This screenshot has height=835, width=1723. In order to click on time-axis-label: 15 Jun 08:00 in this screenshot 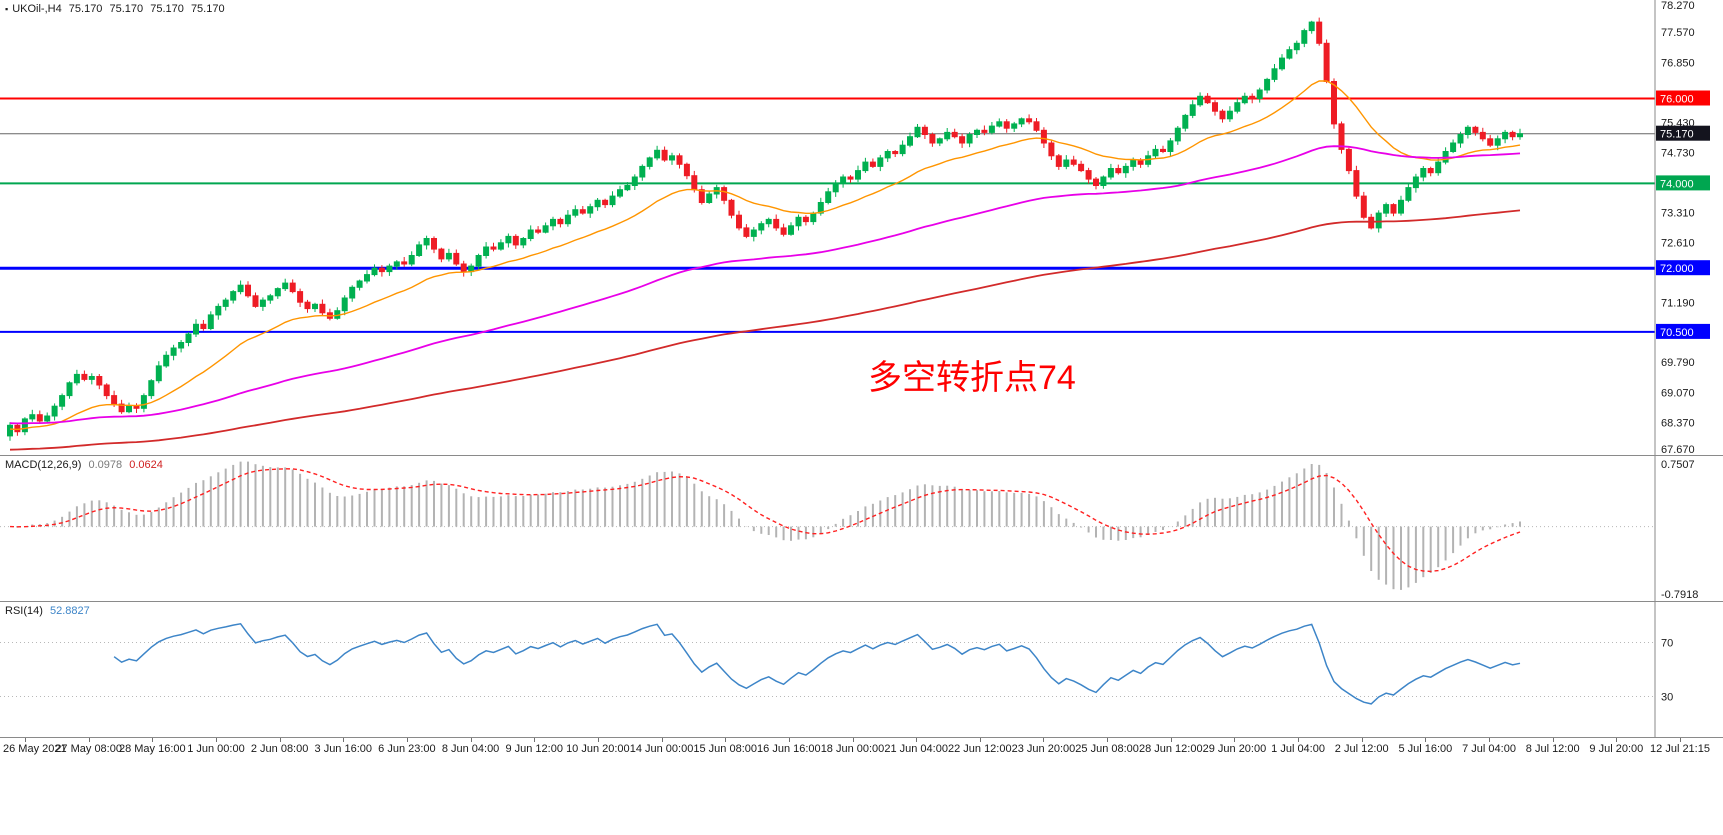, I will do `click(725, 749)`.